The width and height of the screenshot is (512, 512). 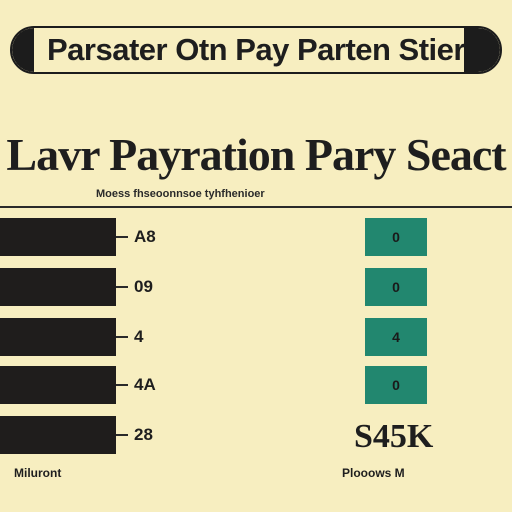 What do you see at coordinates (145, 236) in the screenshot?
I see `row-label: A8` at bounding box center [145, 236].